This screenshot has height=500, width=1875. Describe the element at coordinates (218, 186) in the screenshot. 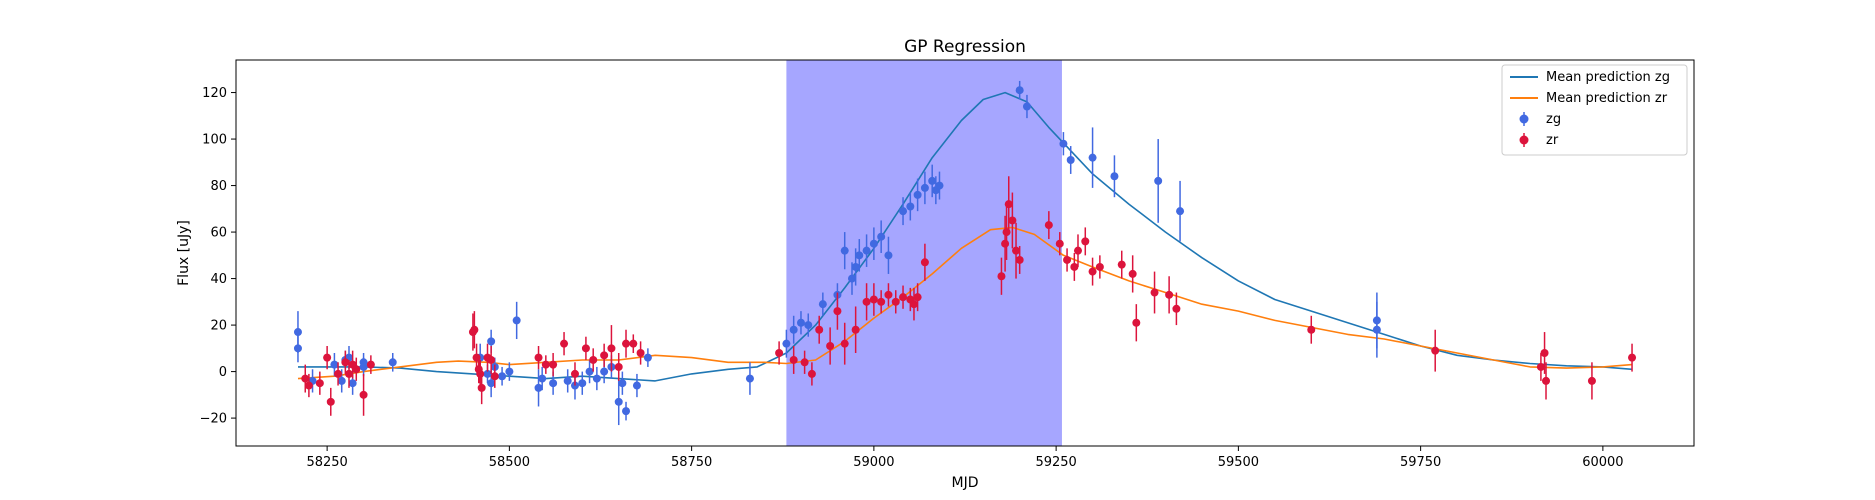

I see `y-tick-label: 80` at that location.